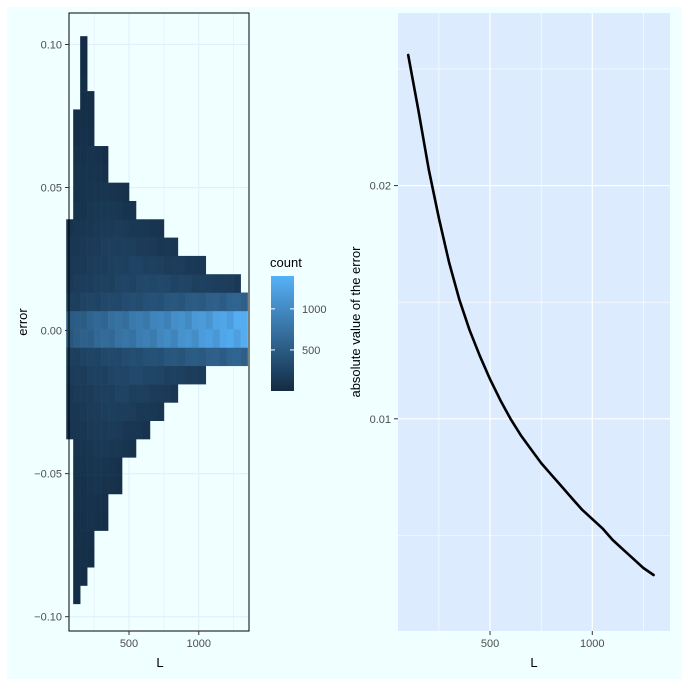  Describe the element at coordinates (533, 662) in the screenshot. I see `line-x-axis-label: L` at that location.